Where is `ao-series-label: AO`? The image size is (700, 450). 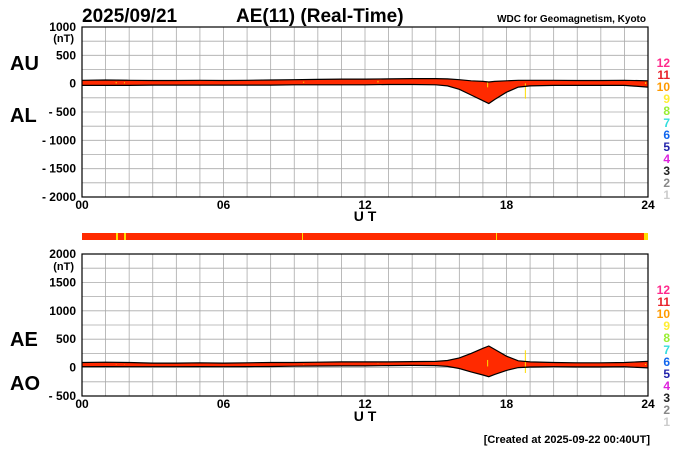
ao-series-label: AO is located at coordinates (25, 384).